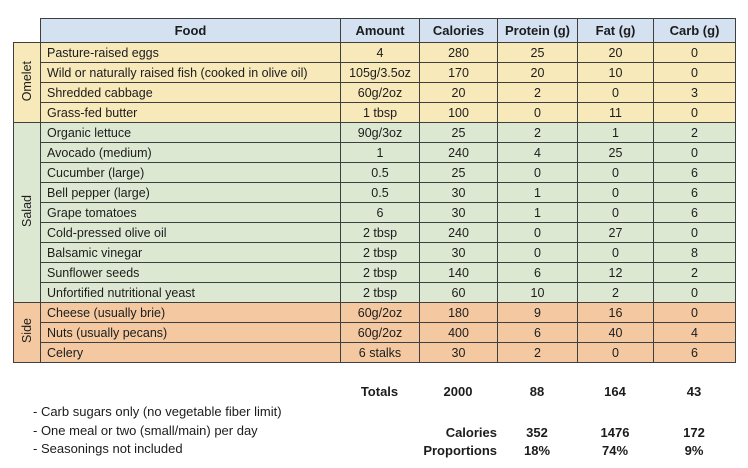  Describe the element at coordinates (458, 312) in the screenshot. I see `calories-cell: 180` at that location.